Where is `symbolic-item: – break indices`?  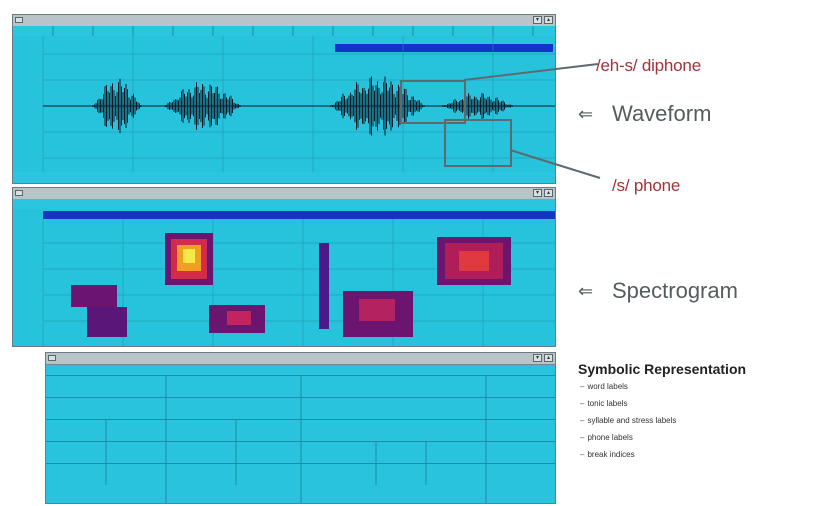
symbolic-item: – break indices is located at coordinates (607, 454).